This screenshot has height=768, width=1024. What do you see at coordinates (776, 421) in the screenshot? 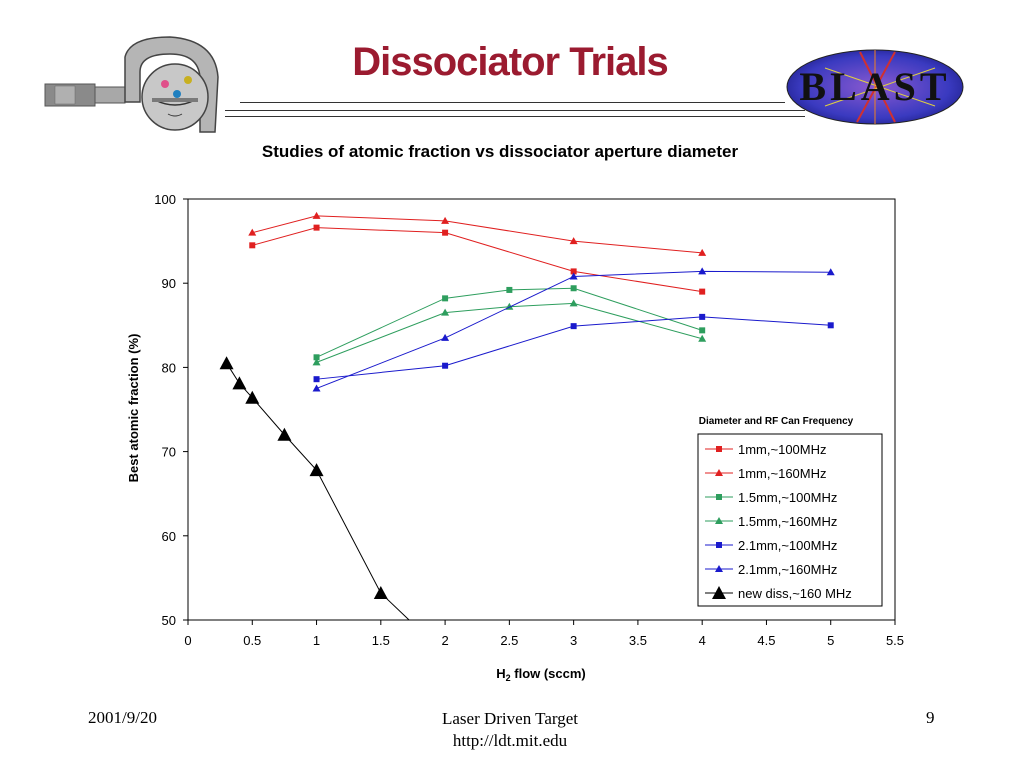
I see `legend-title: Diameter and RF Can Frequency` at bounding box center [776, 421].